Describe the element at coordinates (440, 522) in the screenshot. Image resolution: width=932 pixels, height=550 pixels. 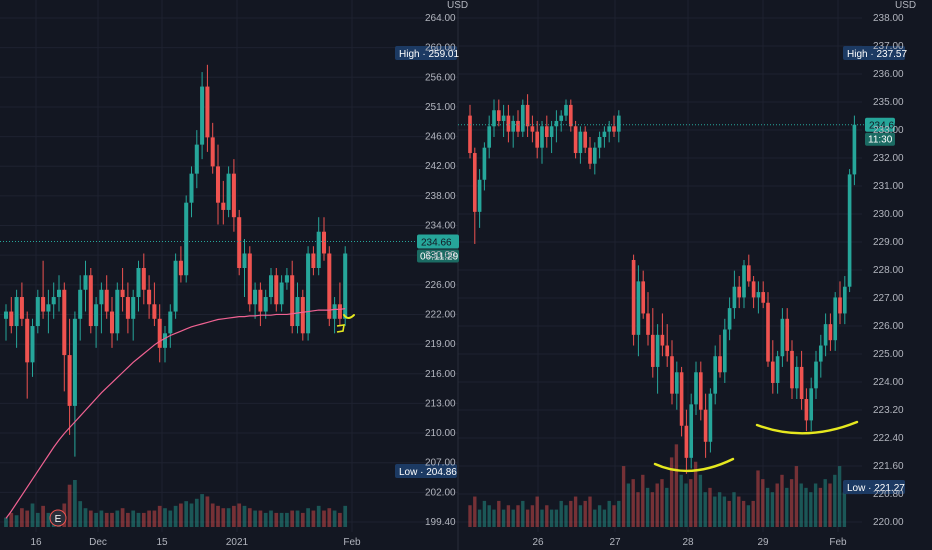
I see `y-tick-label: 199.40` at that location.